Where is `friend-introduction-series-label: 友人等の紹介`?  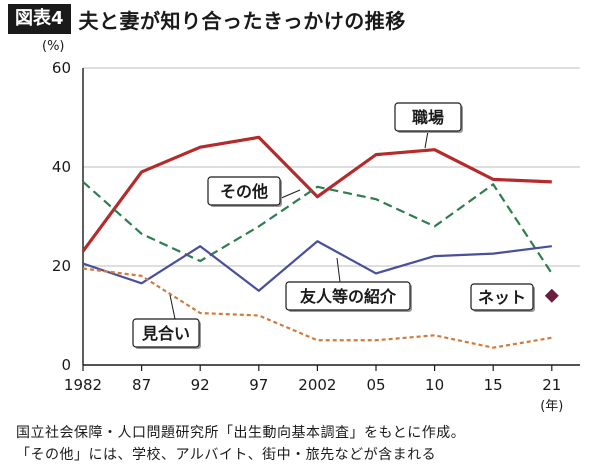
friend-introduction-series-label: 友人等の紹介 is located at coordinates (348, 296).